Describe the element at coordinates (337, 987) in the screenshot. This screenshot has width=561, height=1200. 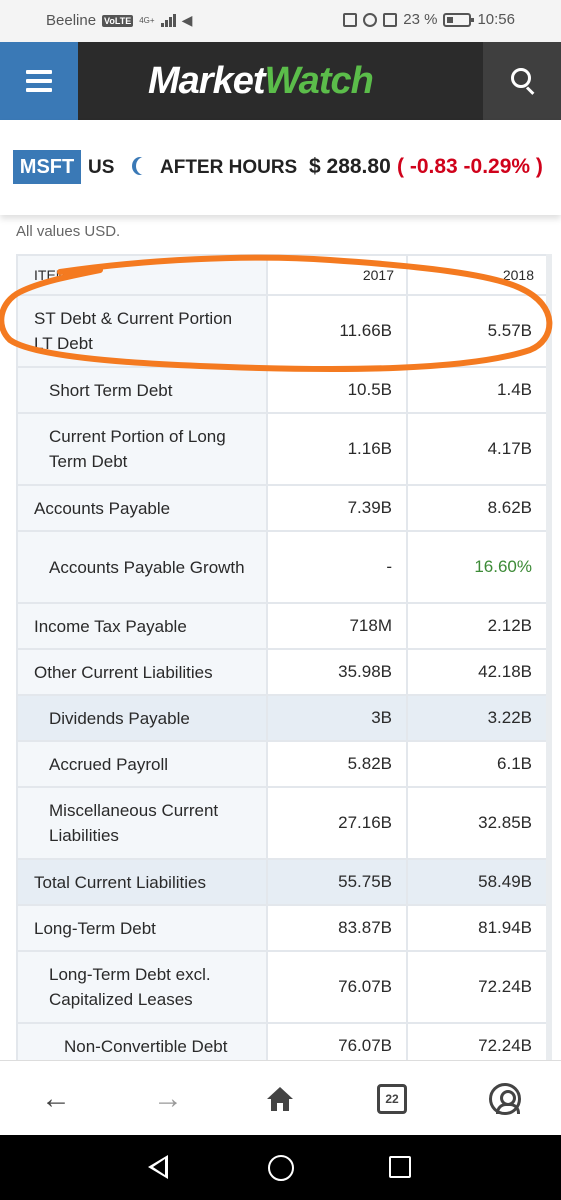
I see `row-value-2017: 76.07B` at that location.